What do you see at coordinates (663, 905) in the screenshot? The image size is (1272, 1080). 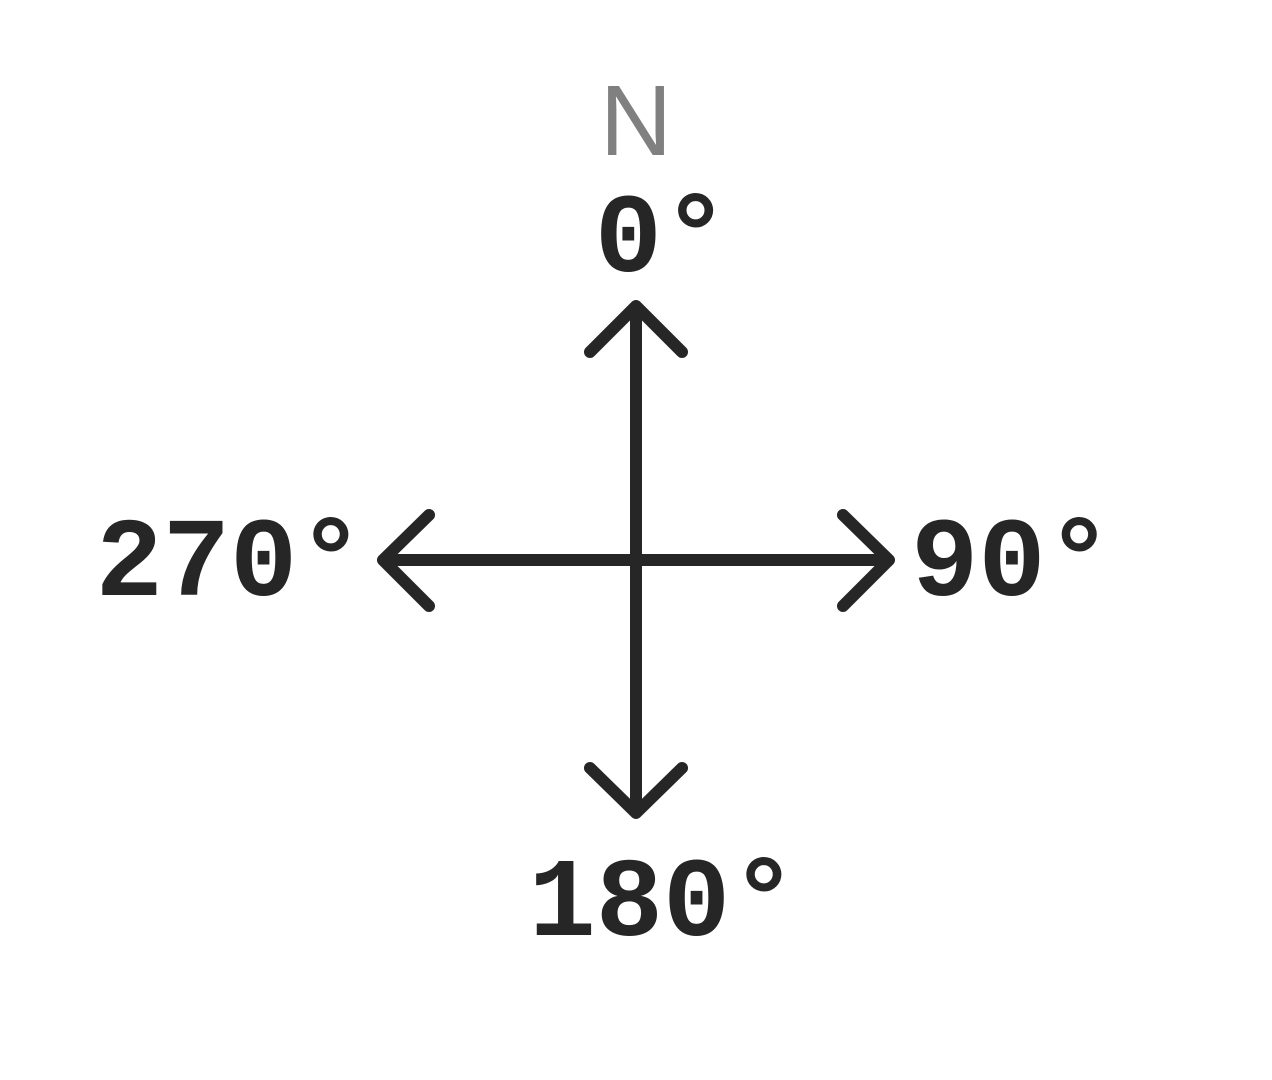 I see `label-south-180-degrees: 180°` at bounding box center [663, 905].